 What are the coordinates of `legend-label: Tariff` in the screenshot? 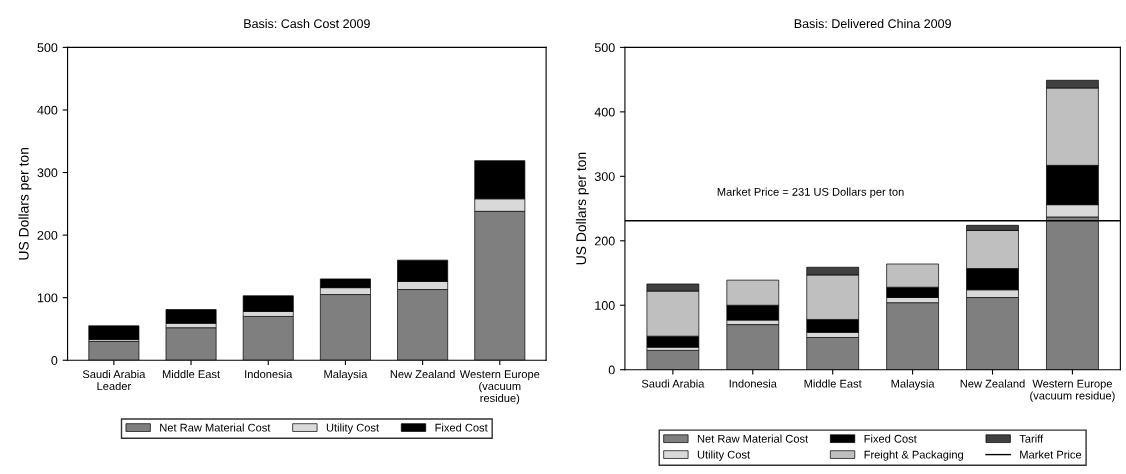 It's located at (1031, 438).